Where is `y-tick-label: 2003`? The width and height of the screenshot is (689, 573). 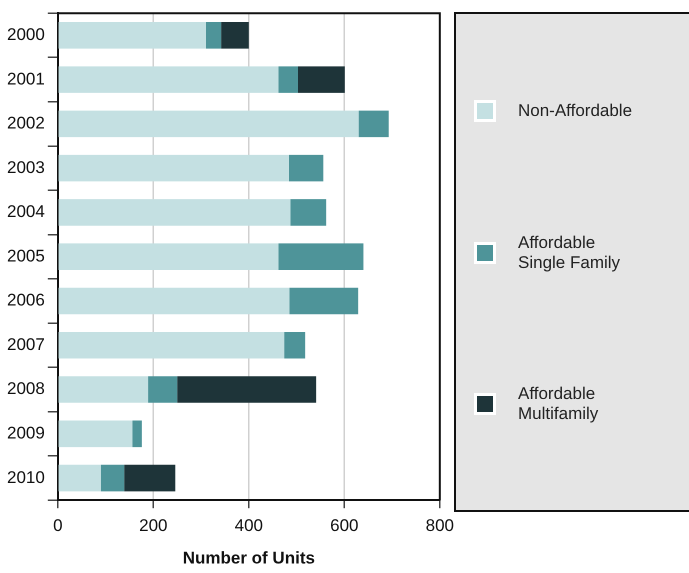
y-tick-label: 2003 is located at coordinates (25, 167).